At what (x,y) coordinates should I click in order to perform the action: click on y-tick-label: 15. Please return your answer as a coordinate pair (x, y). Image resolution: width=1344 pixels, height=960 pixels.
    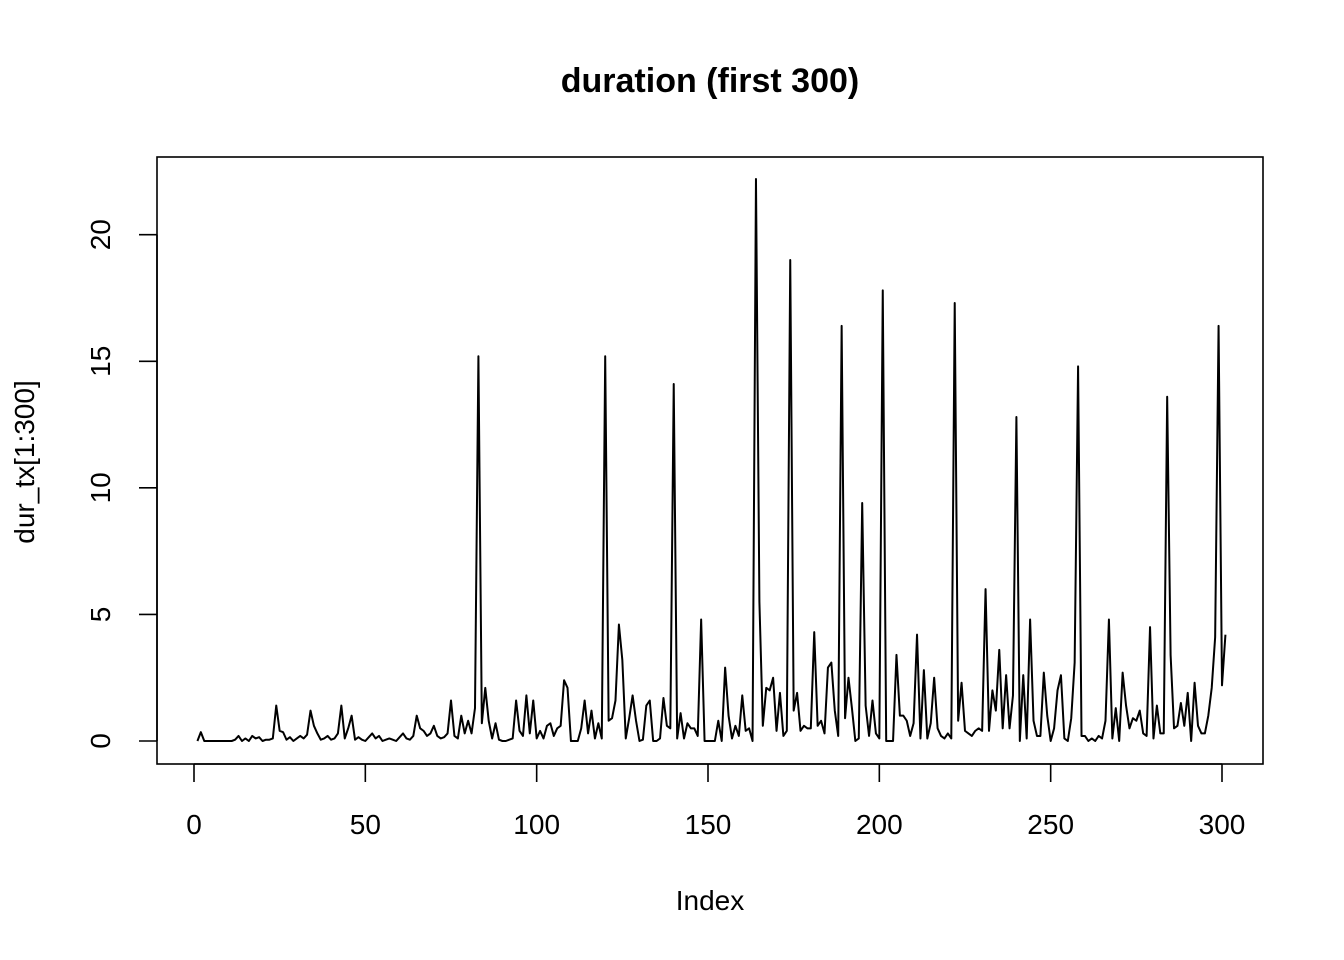
    Looking at the image, I should click on (100, 361).